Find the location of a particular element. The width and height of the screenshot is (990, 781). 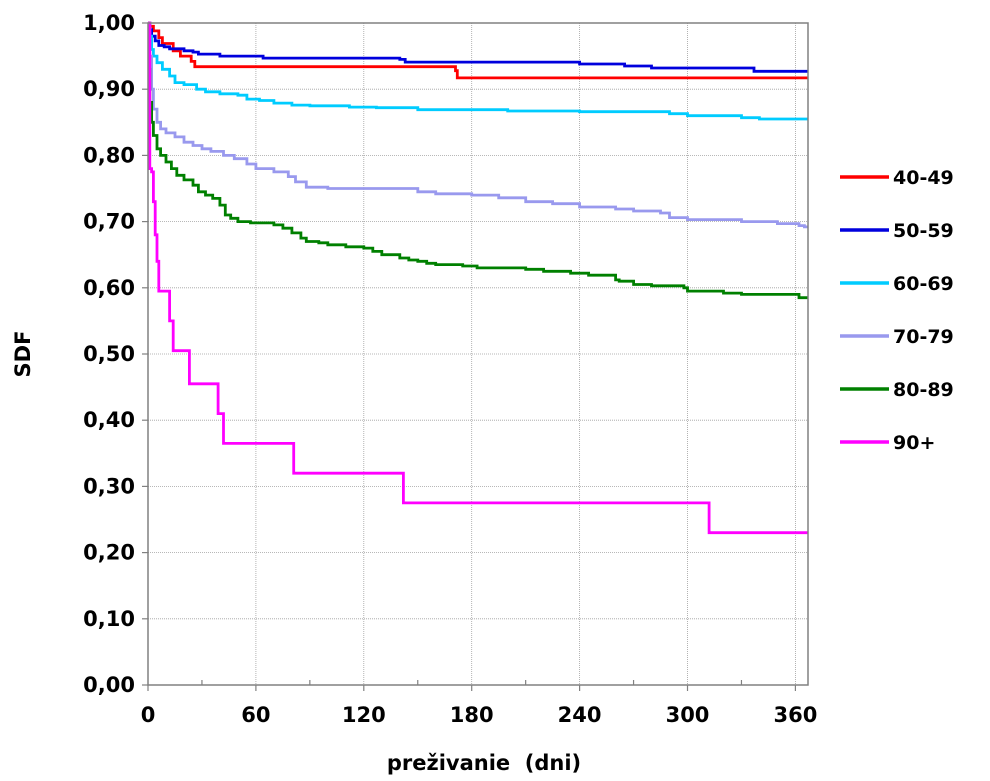

x-tick-labels: 0 60 120 180 240 300 360 is located at coordinates (479, 715).